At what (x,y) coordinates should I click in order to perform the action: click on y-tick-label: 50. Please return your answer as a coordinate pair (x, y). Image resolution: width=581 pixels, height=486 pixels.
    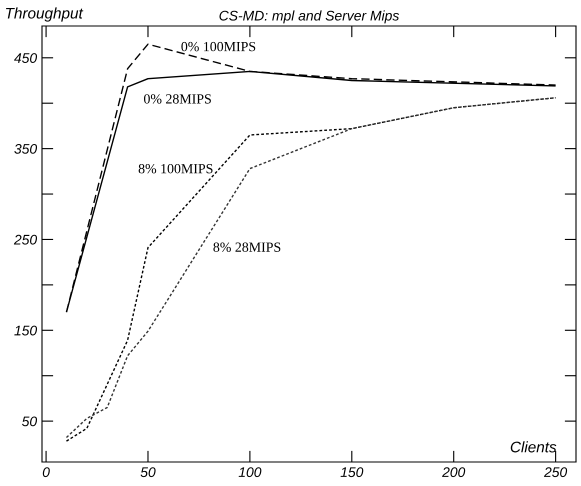
    Looking at the image, I should click on (30, 421).